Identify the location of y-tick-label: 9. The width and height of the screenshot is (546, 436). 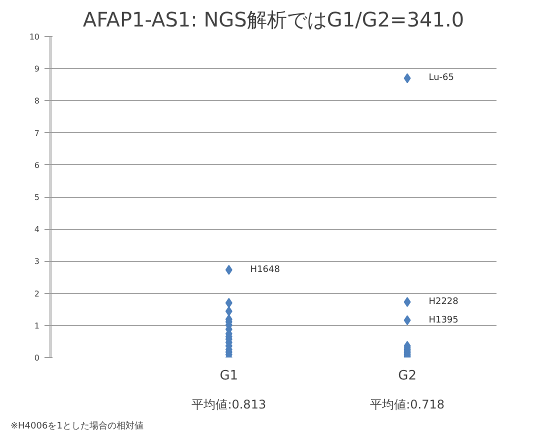
(37, 69).